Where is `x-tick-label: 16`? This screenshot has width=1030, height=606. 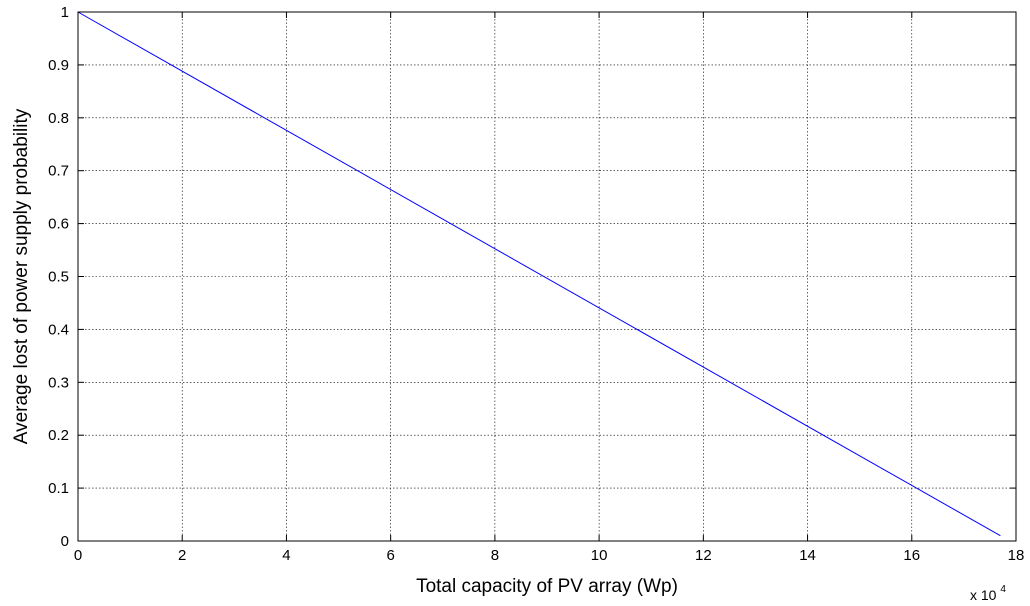
x-tick-label: 16 is located at coordinates (911, 555).